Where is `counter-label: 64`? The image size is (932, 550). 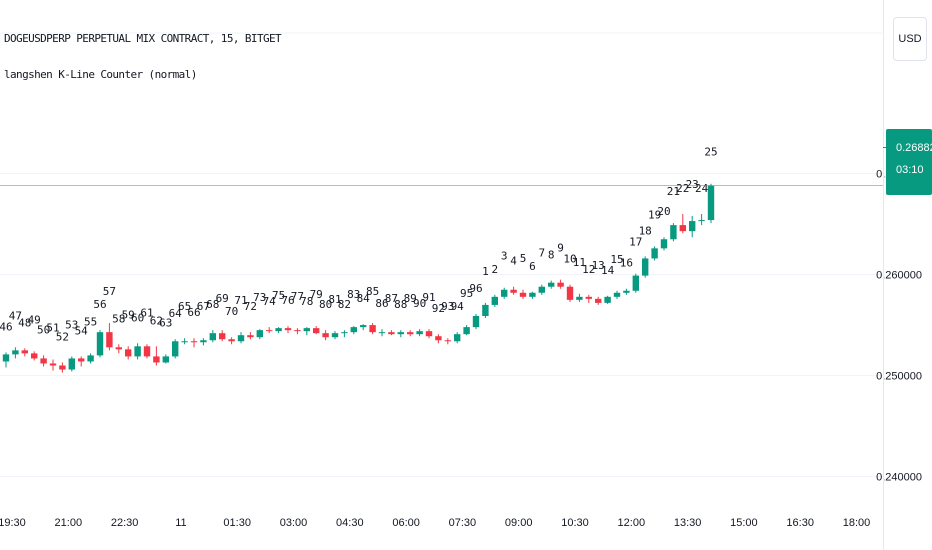
counter-label: 64 is located at coordinates (176, 313).